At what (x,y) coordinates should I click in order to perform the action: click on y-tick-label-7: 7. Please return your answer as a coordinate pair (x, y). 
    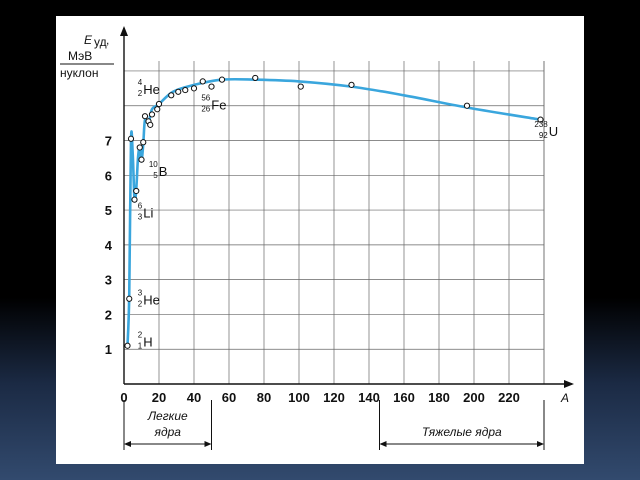
    Looking at the image, I should click on (108, 141).